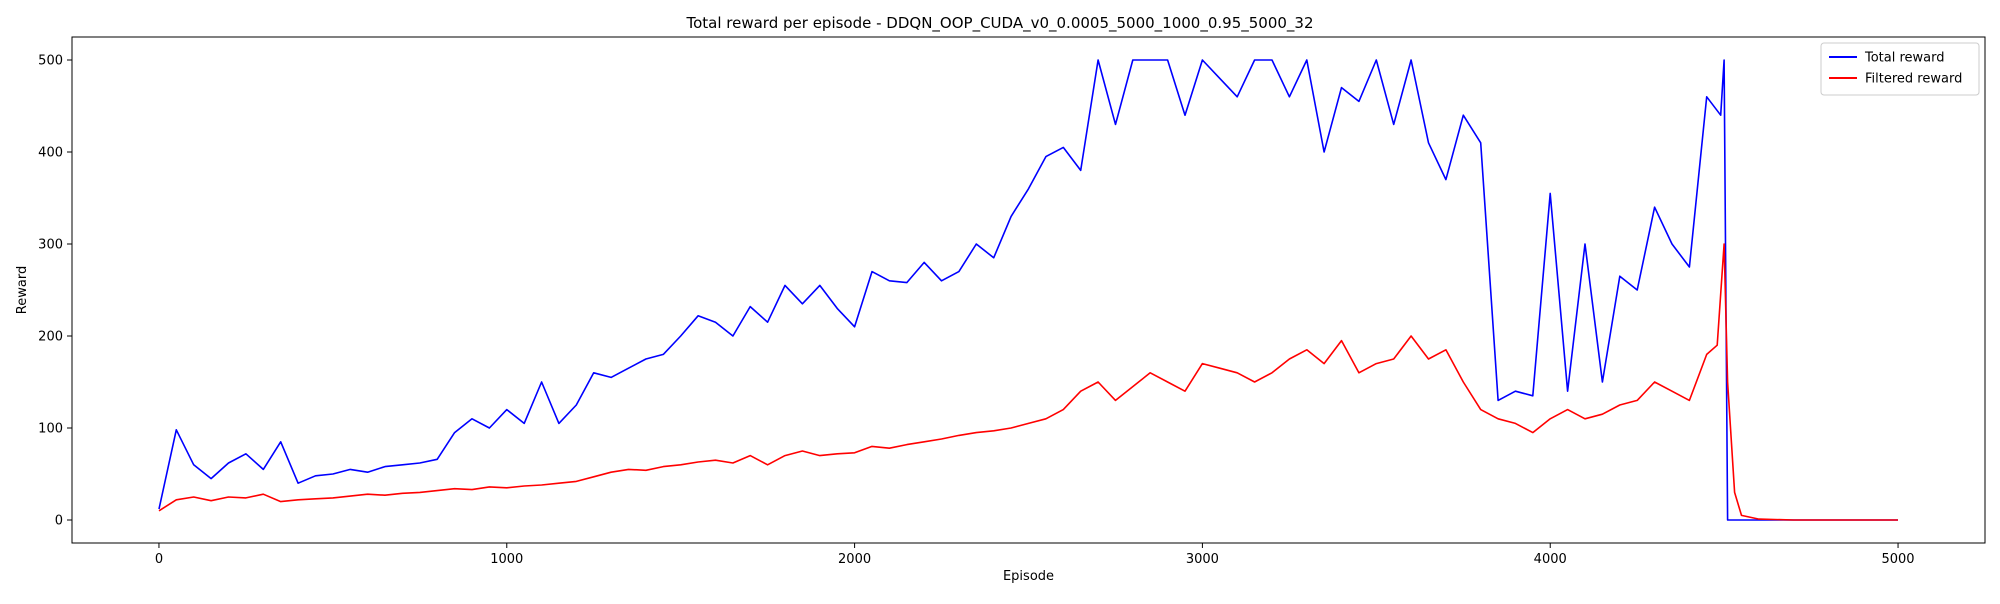  I want to click on y-tick-label: 300, so click(50, 245).